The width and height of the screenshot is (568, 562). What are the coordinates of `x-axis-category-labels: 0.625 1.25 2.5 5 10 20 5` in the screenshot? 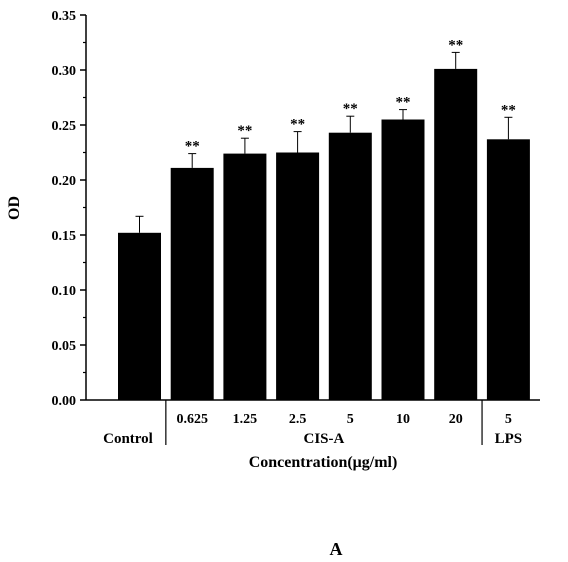 It's located at (343, 419).